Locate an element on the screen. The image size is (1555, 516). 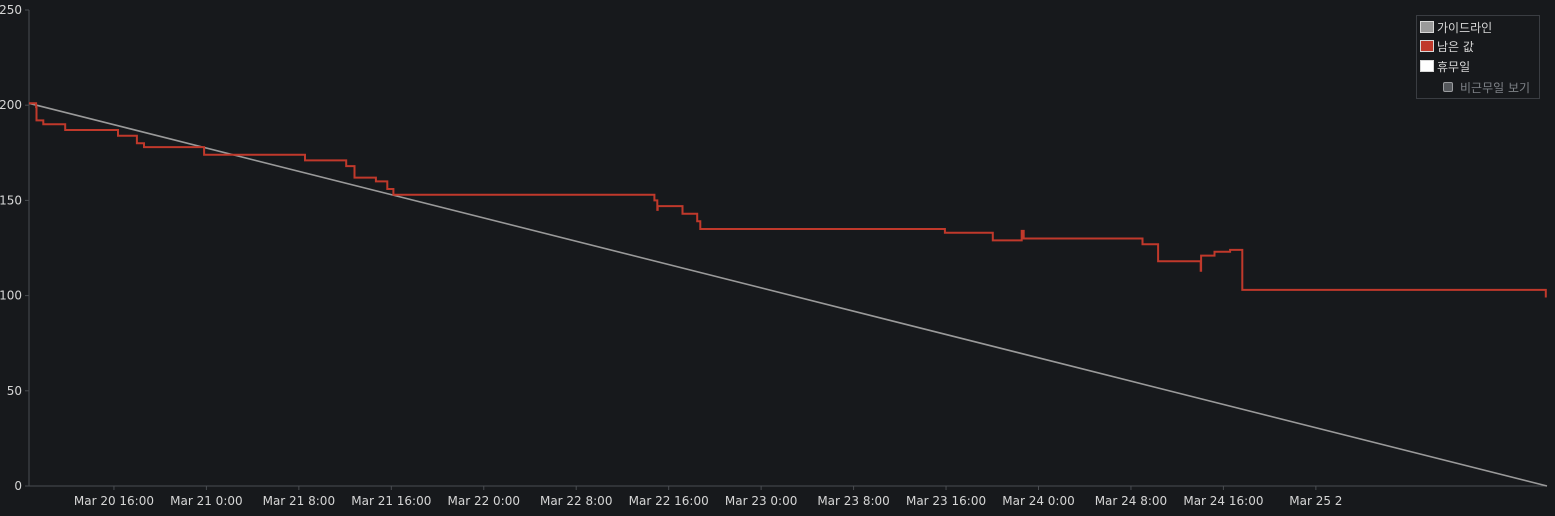
x-tick-label: Mar 22 8:00 is located at coordinates (576, 501).